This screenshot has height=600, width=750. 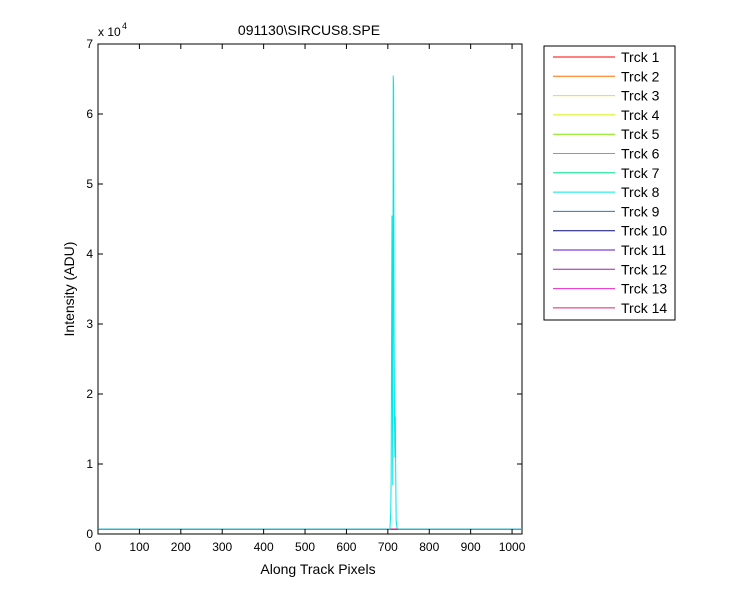 What do you see at coordinates (640, 192) in the screenshot?
I see `legend-label-trck-8: Trck 8` at bounding box center [640, 192].